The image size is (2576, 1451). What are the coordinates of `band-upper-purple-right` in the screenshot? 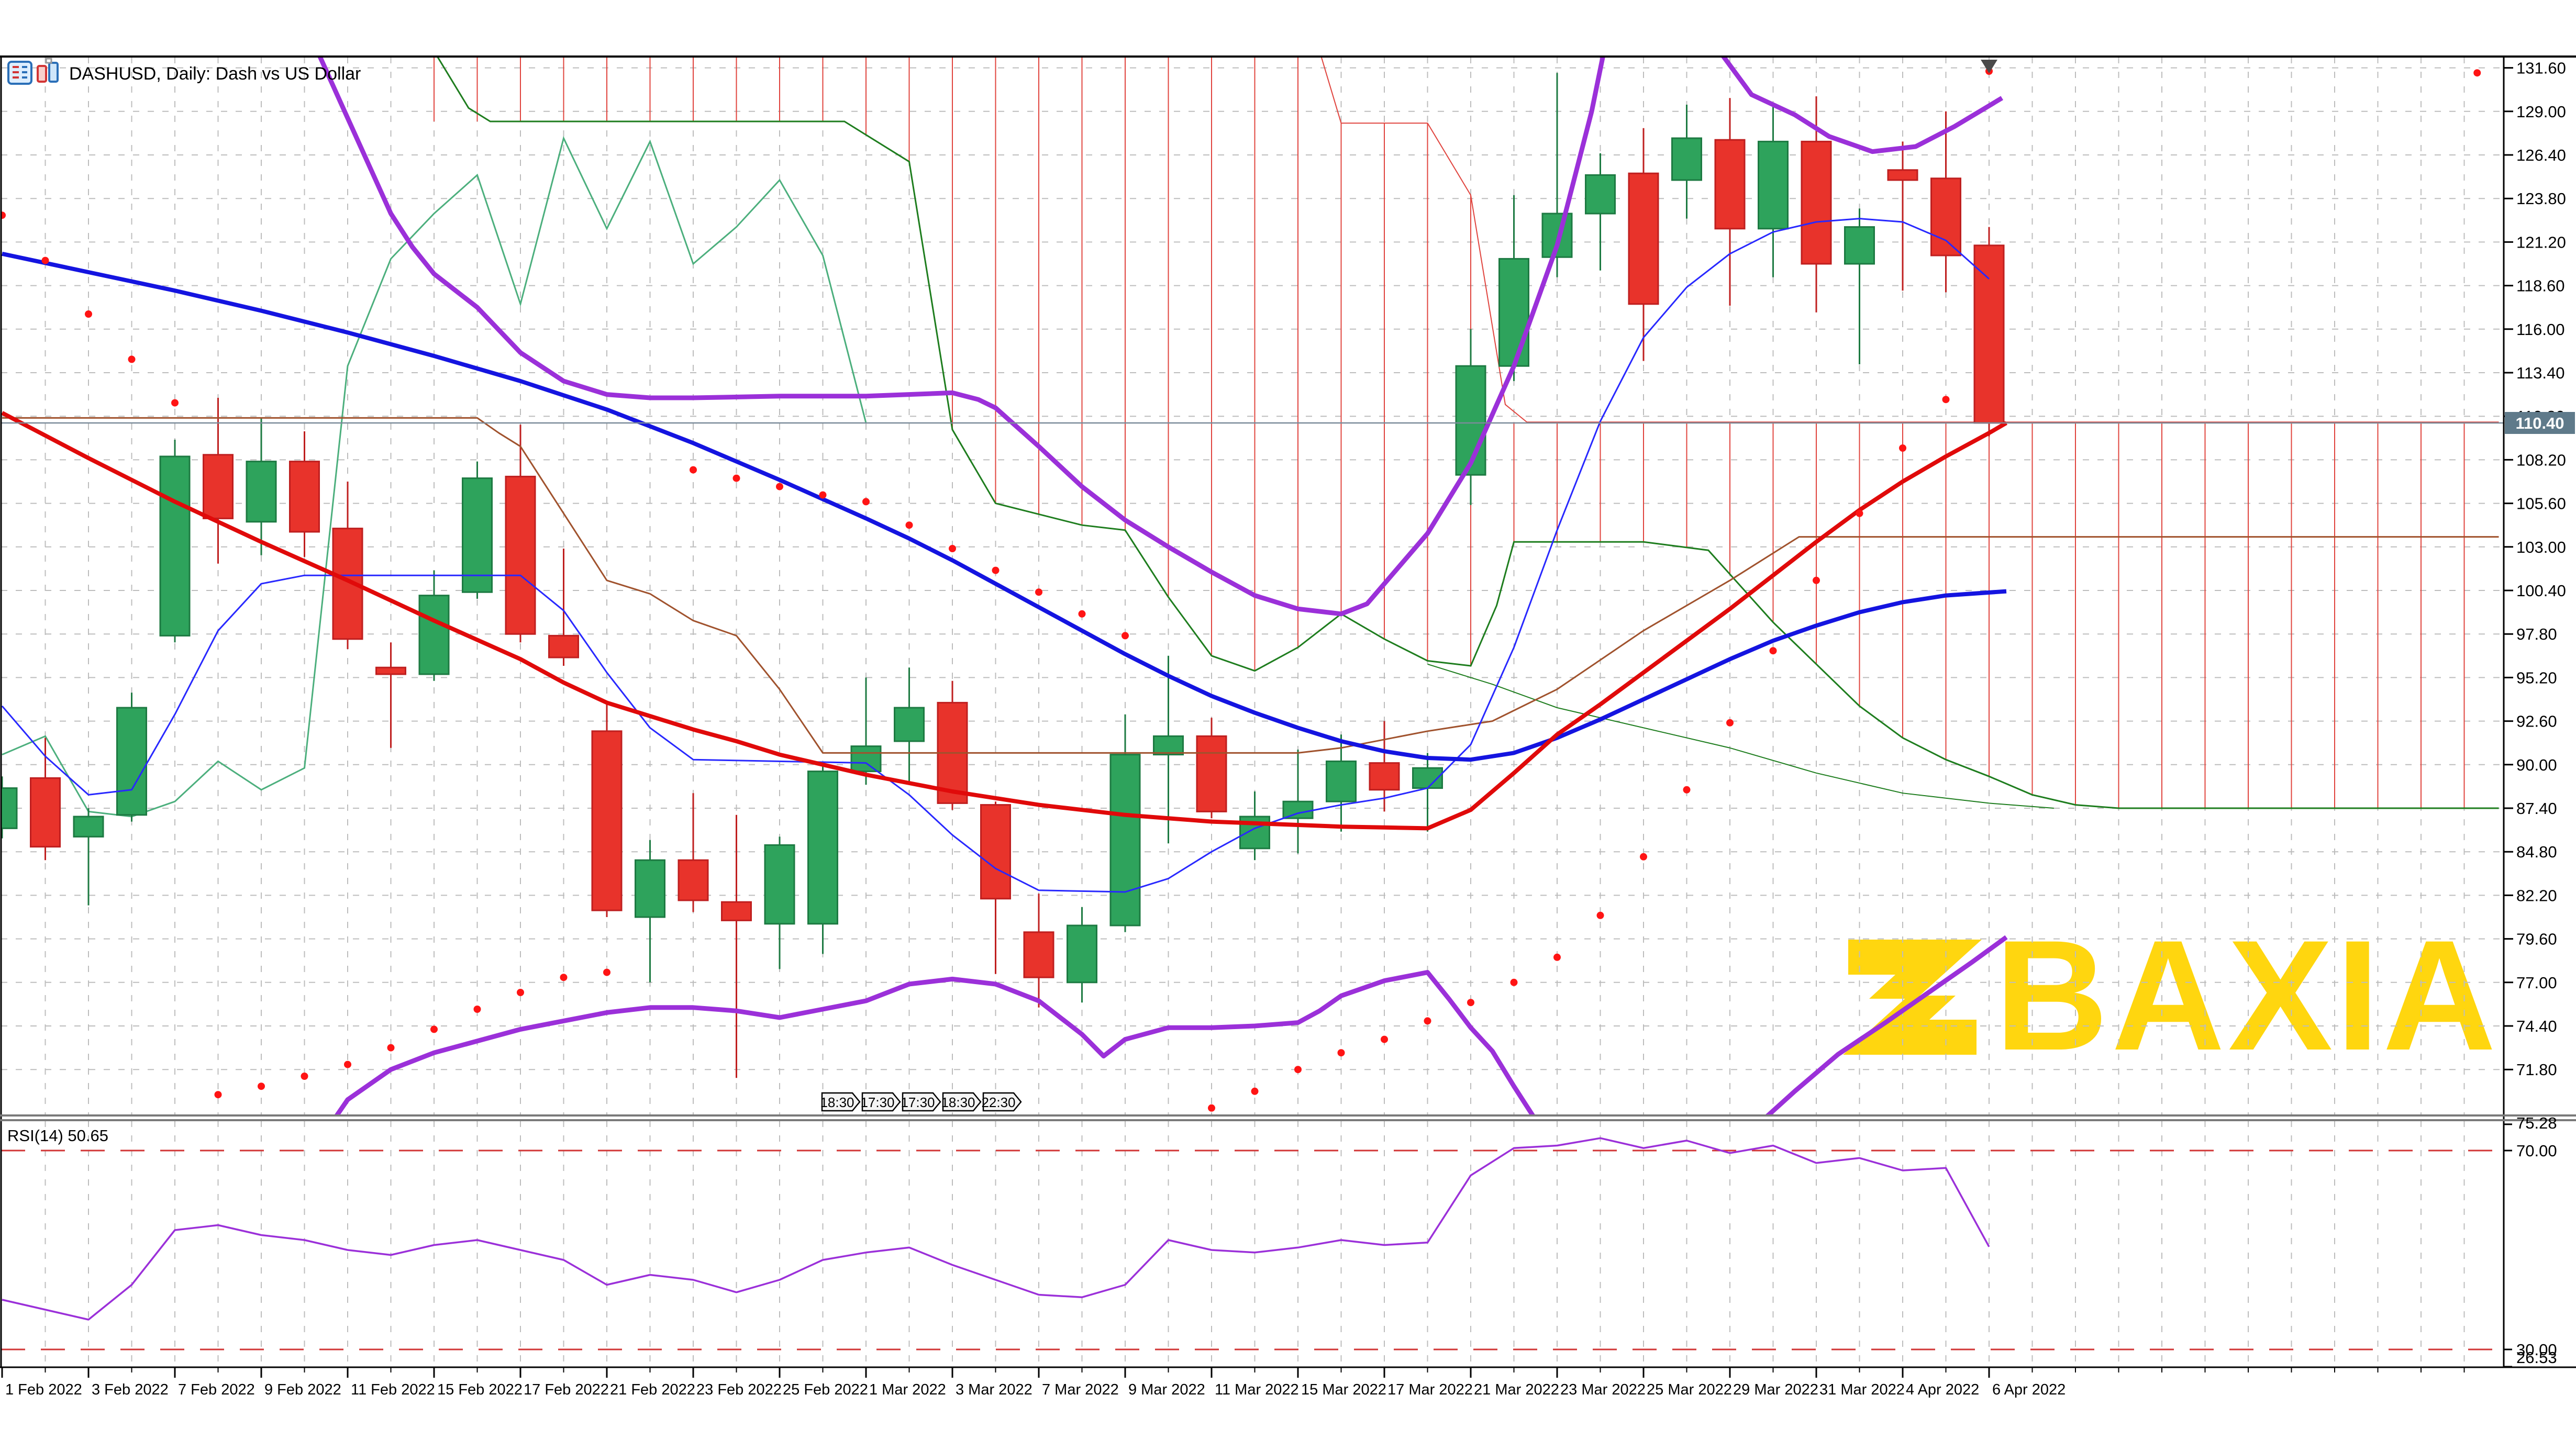 It's located at (1862, 106).